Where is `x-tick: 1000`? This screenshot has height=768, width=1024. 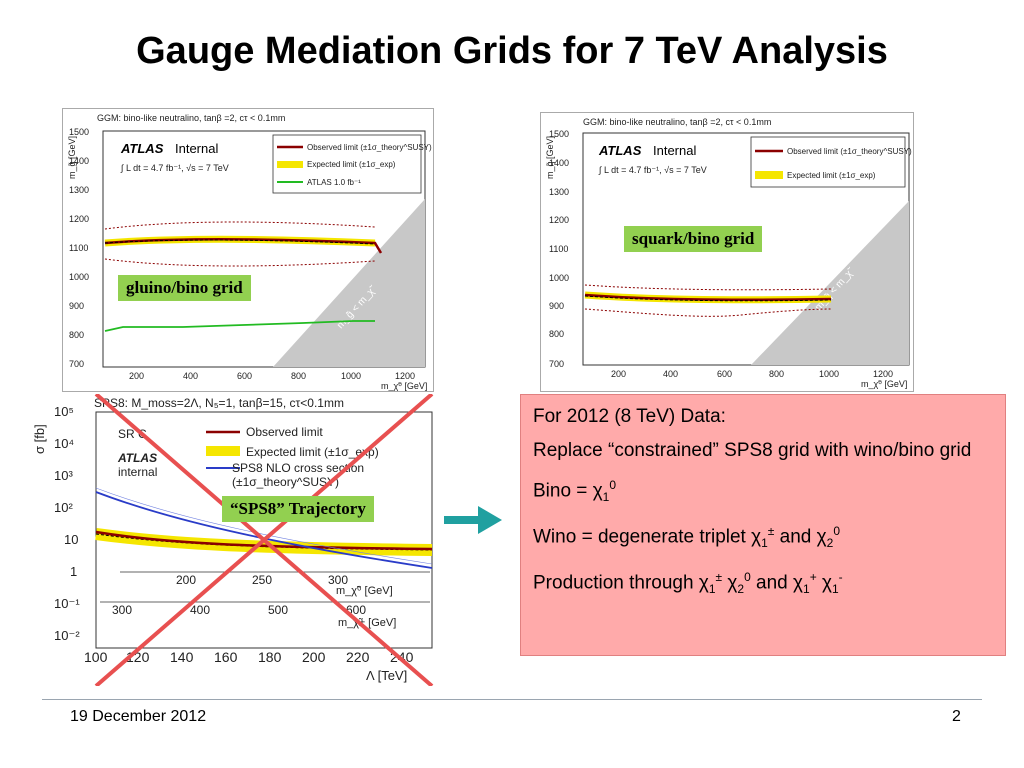 x-tick: 1000 is located at coordinates (351, 376).